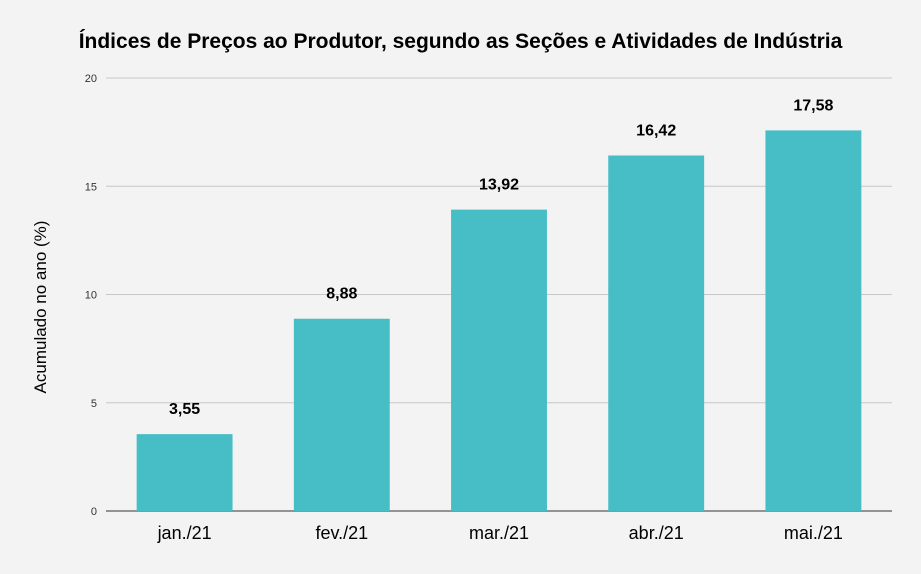 The width and height of the screenshot is (921, 574). What do you see at coordinates (91, 79) in the screenshot?
I see `y-tick-label: 20` at bounding box center [91, 79].